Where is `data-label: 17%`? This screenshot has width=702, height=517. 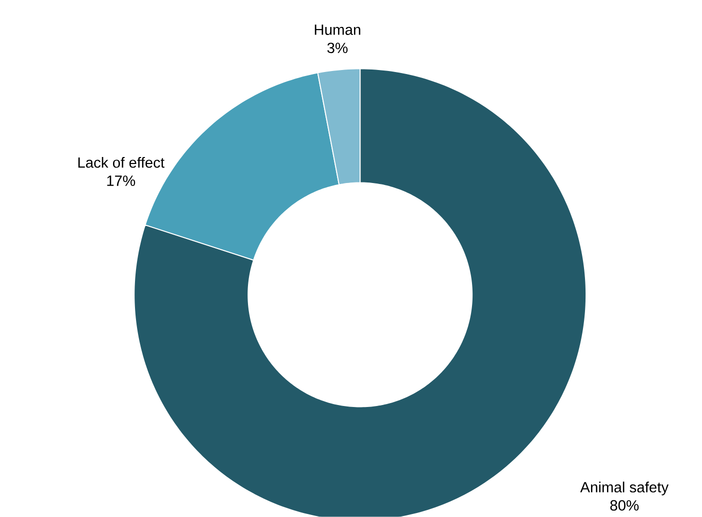
data-label: 17% is located at coordinates (121, 181).